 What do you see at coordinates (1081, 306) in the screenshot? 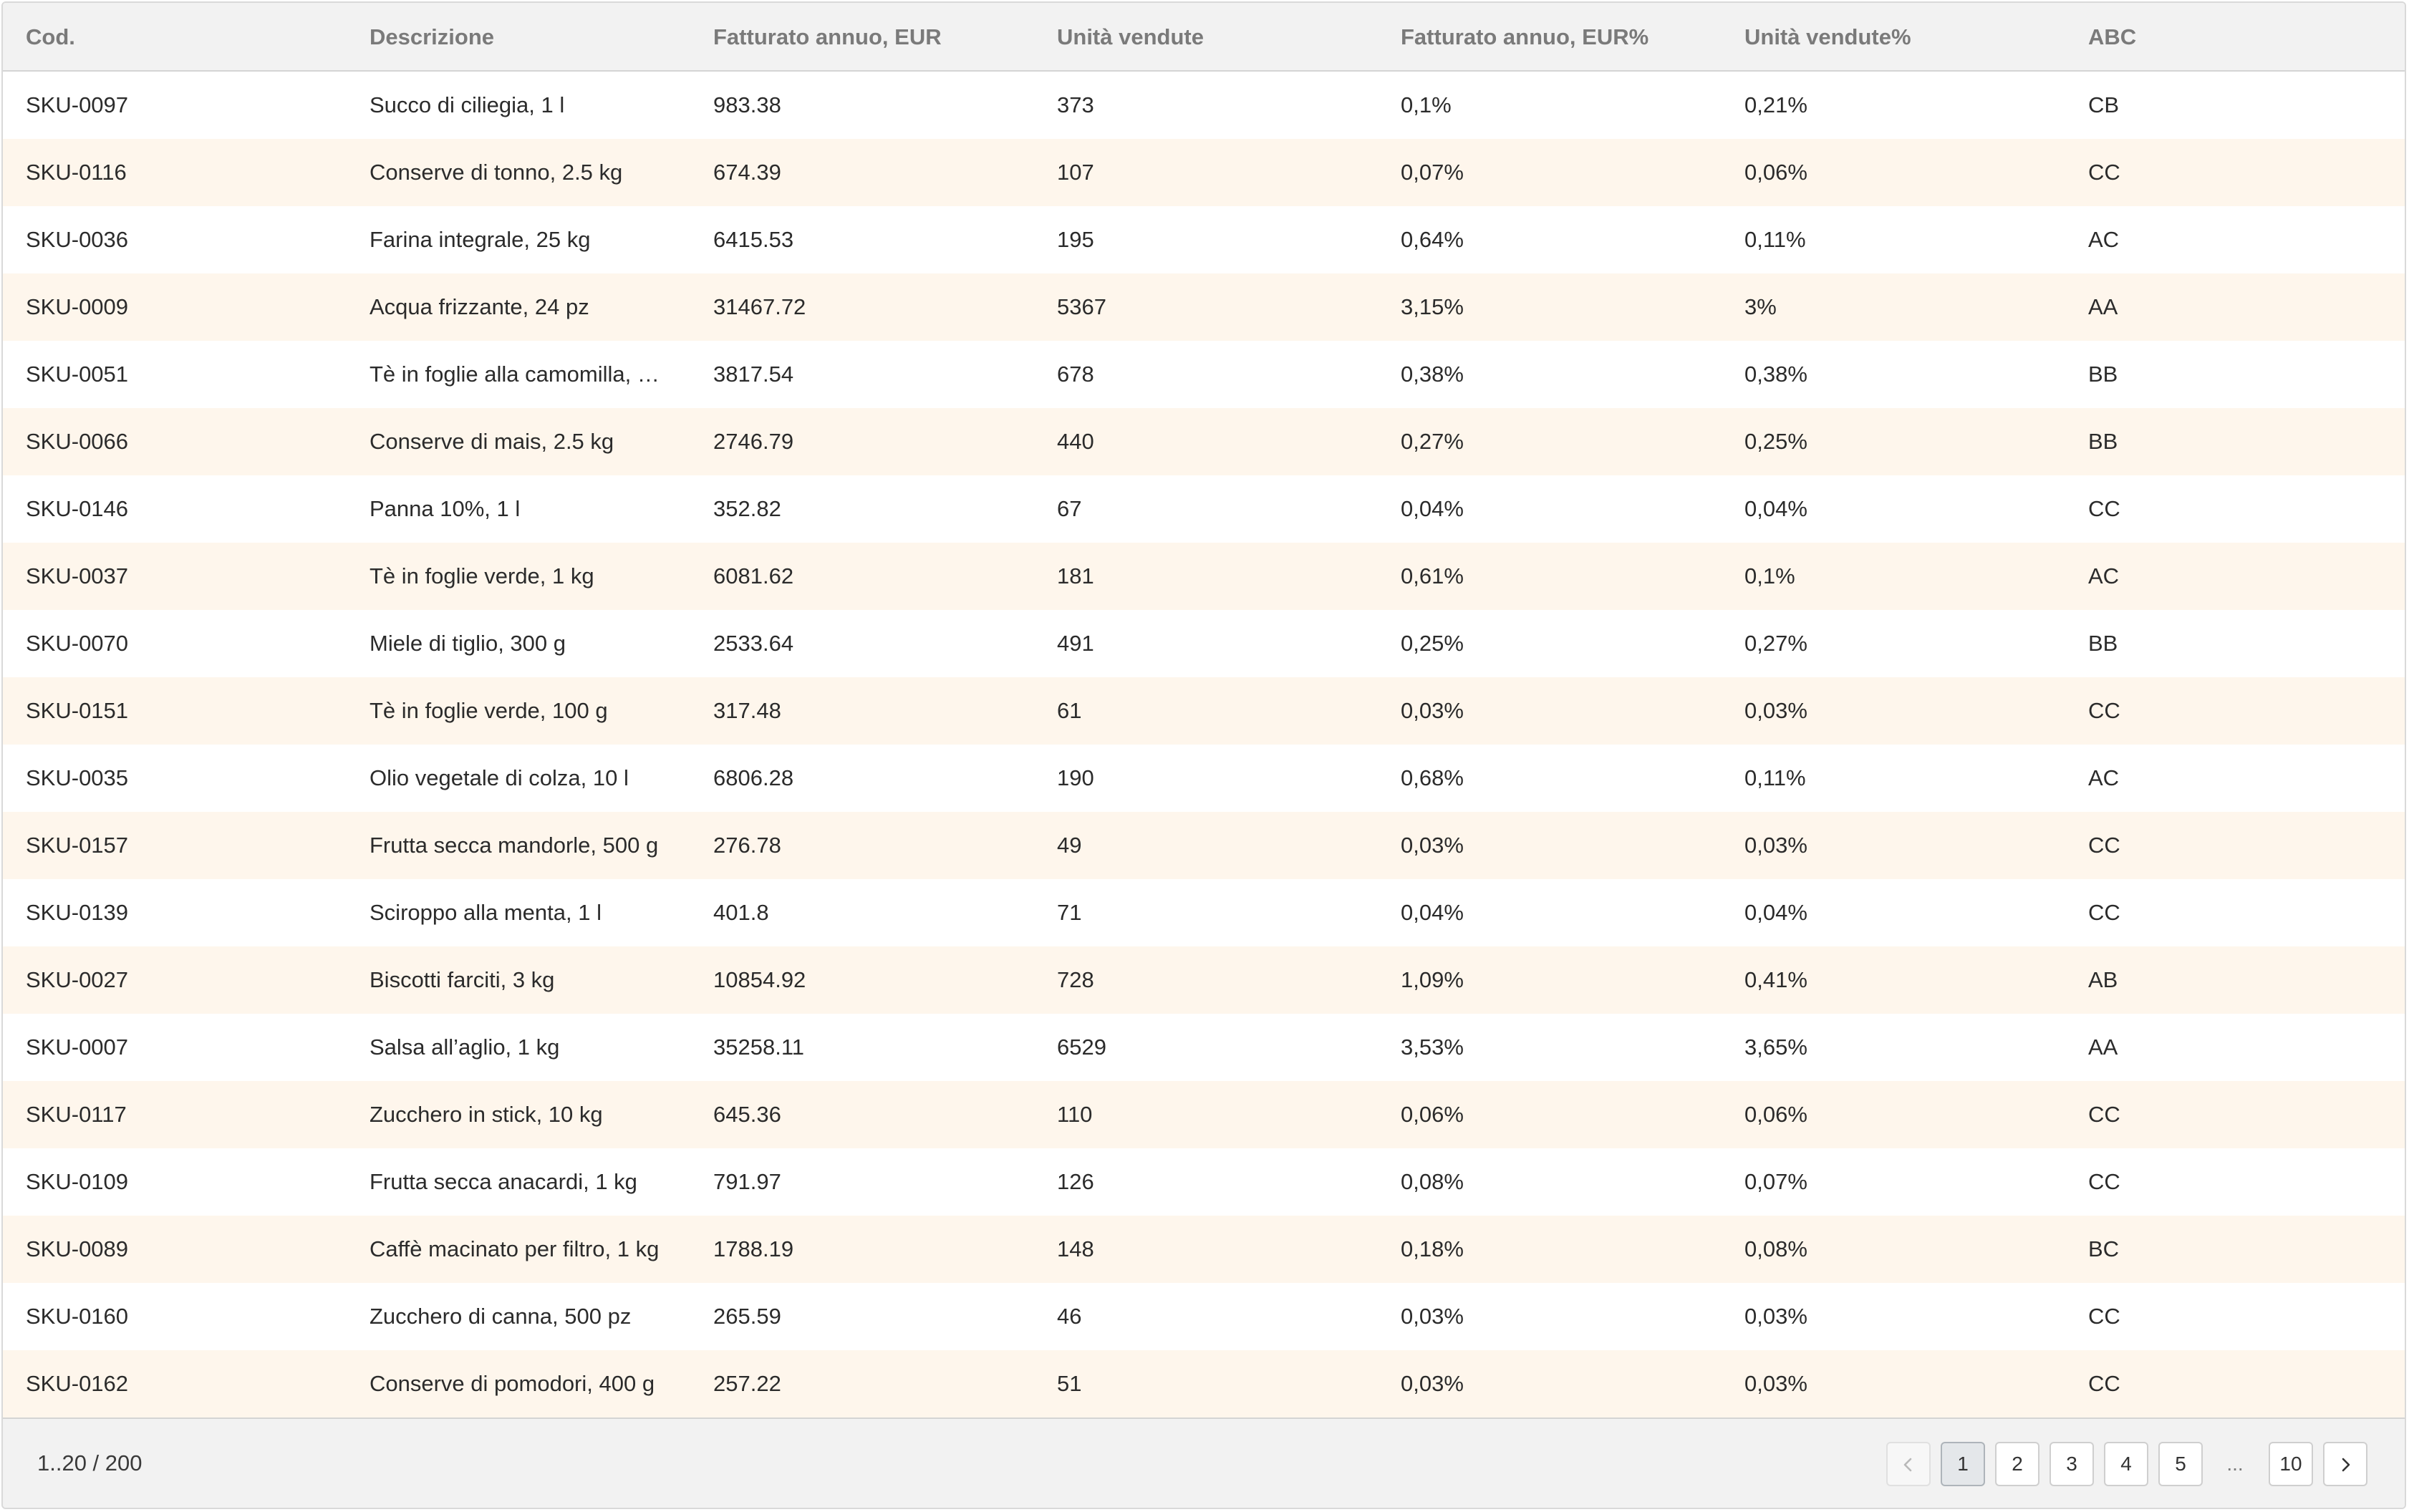
I see `cell-units-sold: 5367` at bounding box center [1081, 306].